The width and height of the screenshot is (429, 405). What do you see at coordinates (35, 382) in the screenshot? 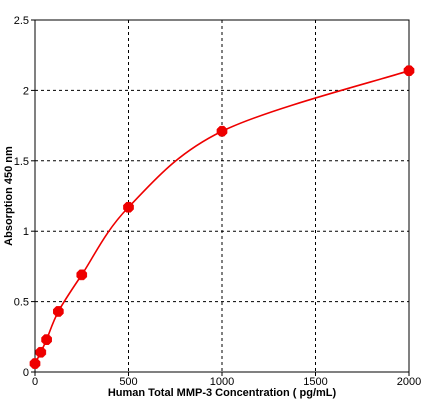
I see `x-tick-label: 0` at bounding box center [35, 382].